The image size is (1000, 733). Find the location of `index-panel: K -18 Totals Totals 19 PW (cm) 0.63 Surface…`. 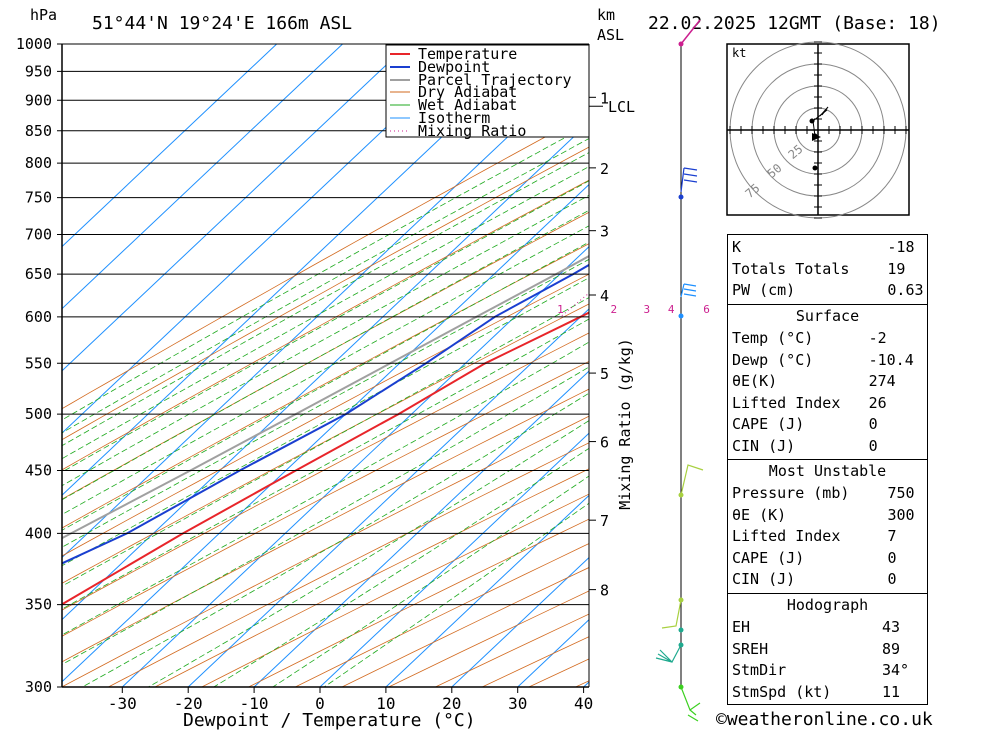

index-panel: K -18 Totals Totals 19 PW (cm) 0.63 Surface… is located at coordinates (827, 469).